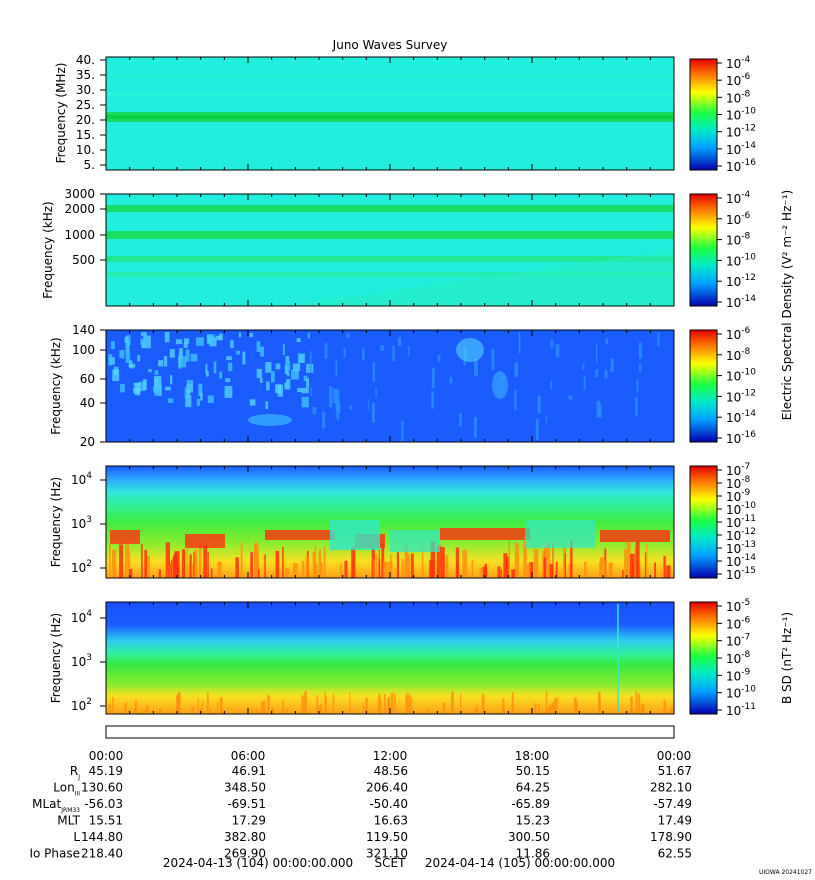 This screenshot has height=880, width=815. I want to click on ephemeris-value: 348.50, so click(245, 788).